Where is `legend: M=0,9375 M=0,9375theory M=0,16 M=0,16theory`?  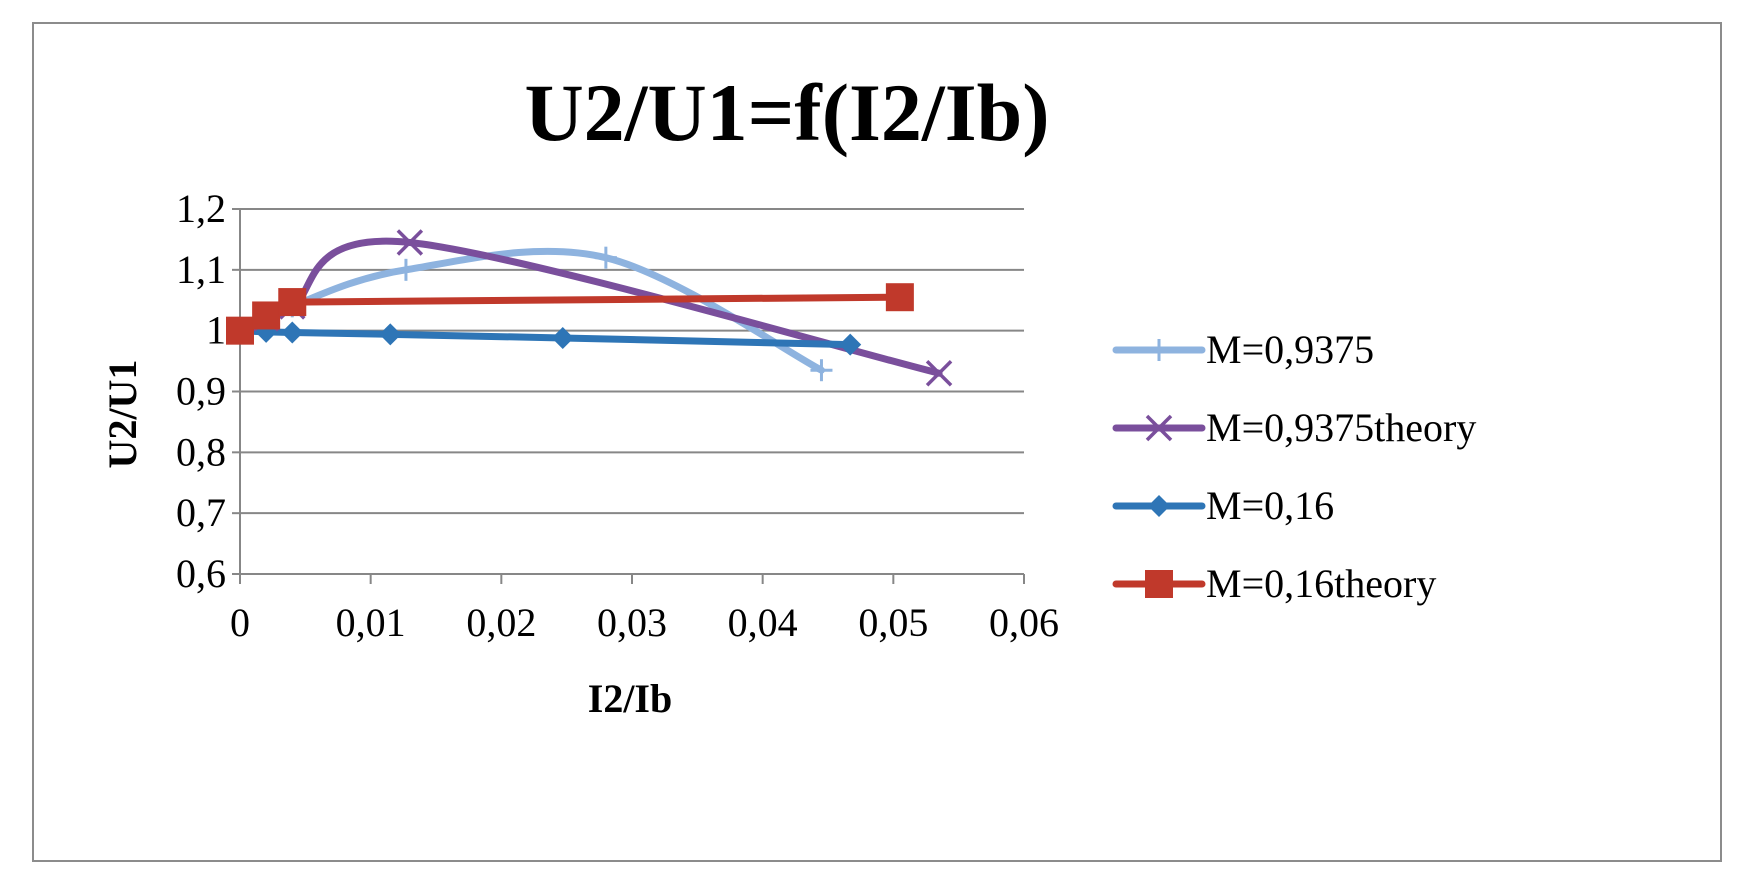 legend: M=0,9375 M=0,9375theory M=0,16 M=0,16theory is located at coordinates (1294, 466).